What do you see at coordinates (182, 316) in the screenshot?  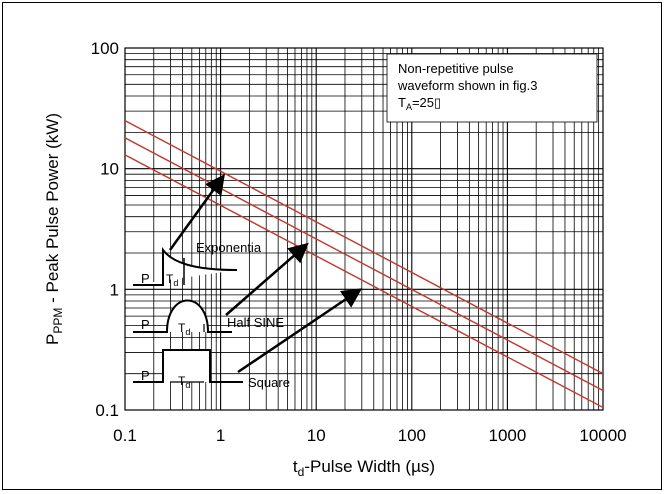 I see `waveform-half-sine` at bounding box center [182, 316].